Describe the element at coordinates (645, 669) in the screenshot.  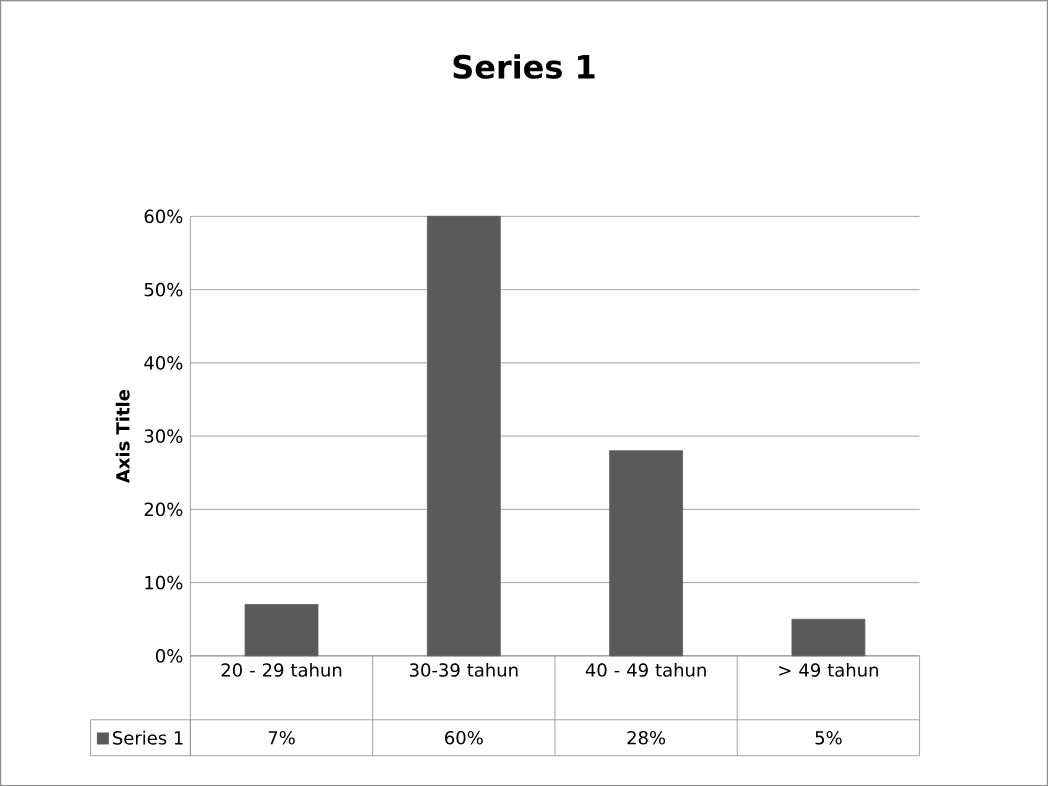
I see `x-tick-label: 40 - 49 tahun` at that location.